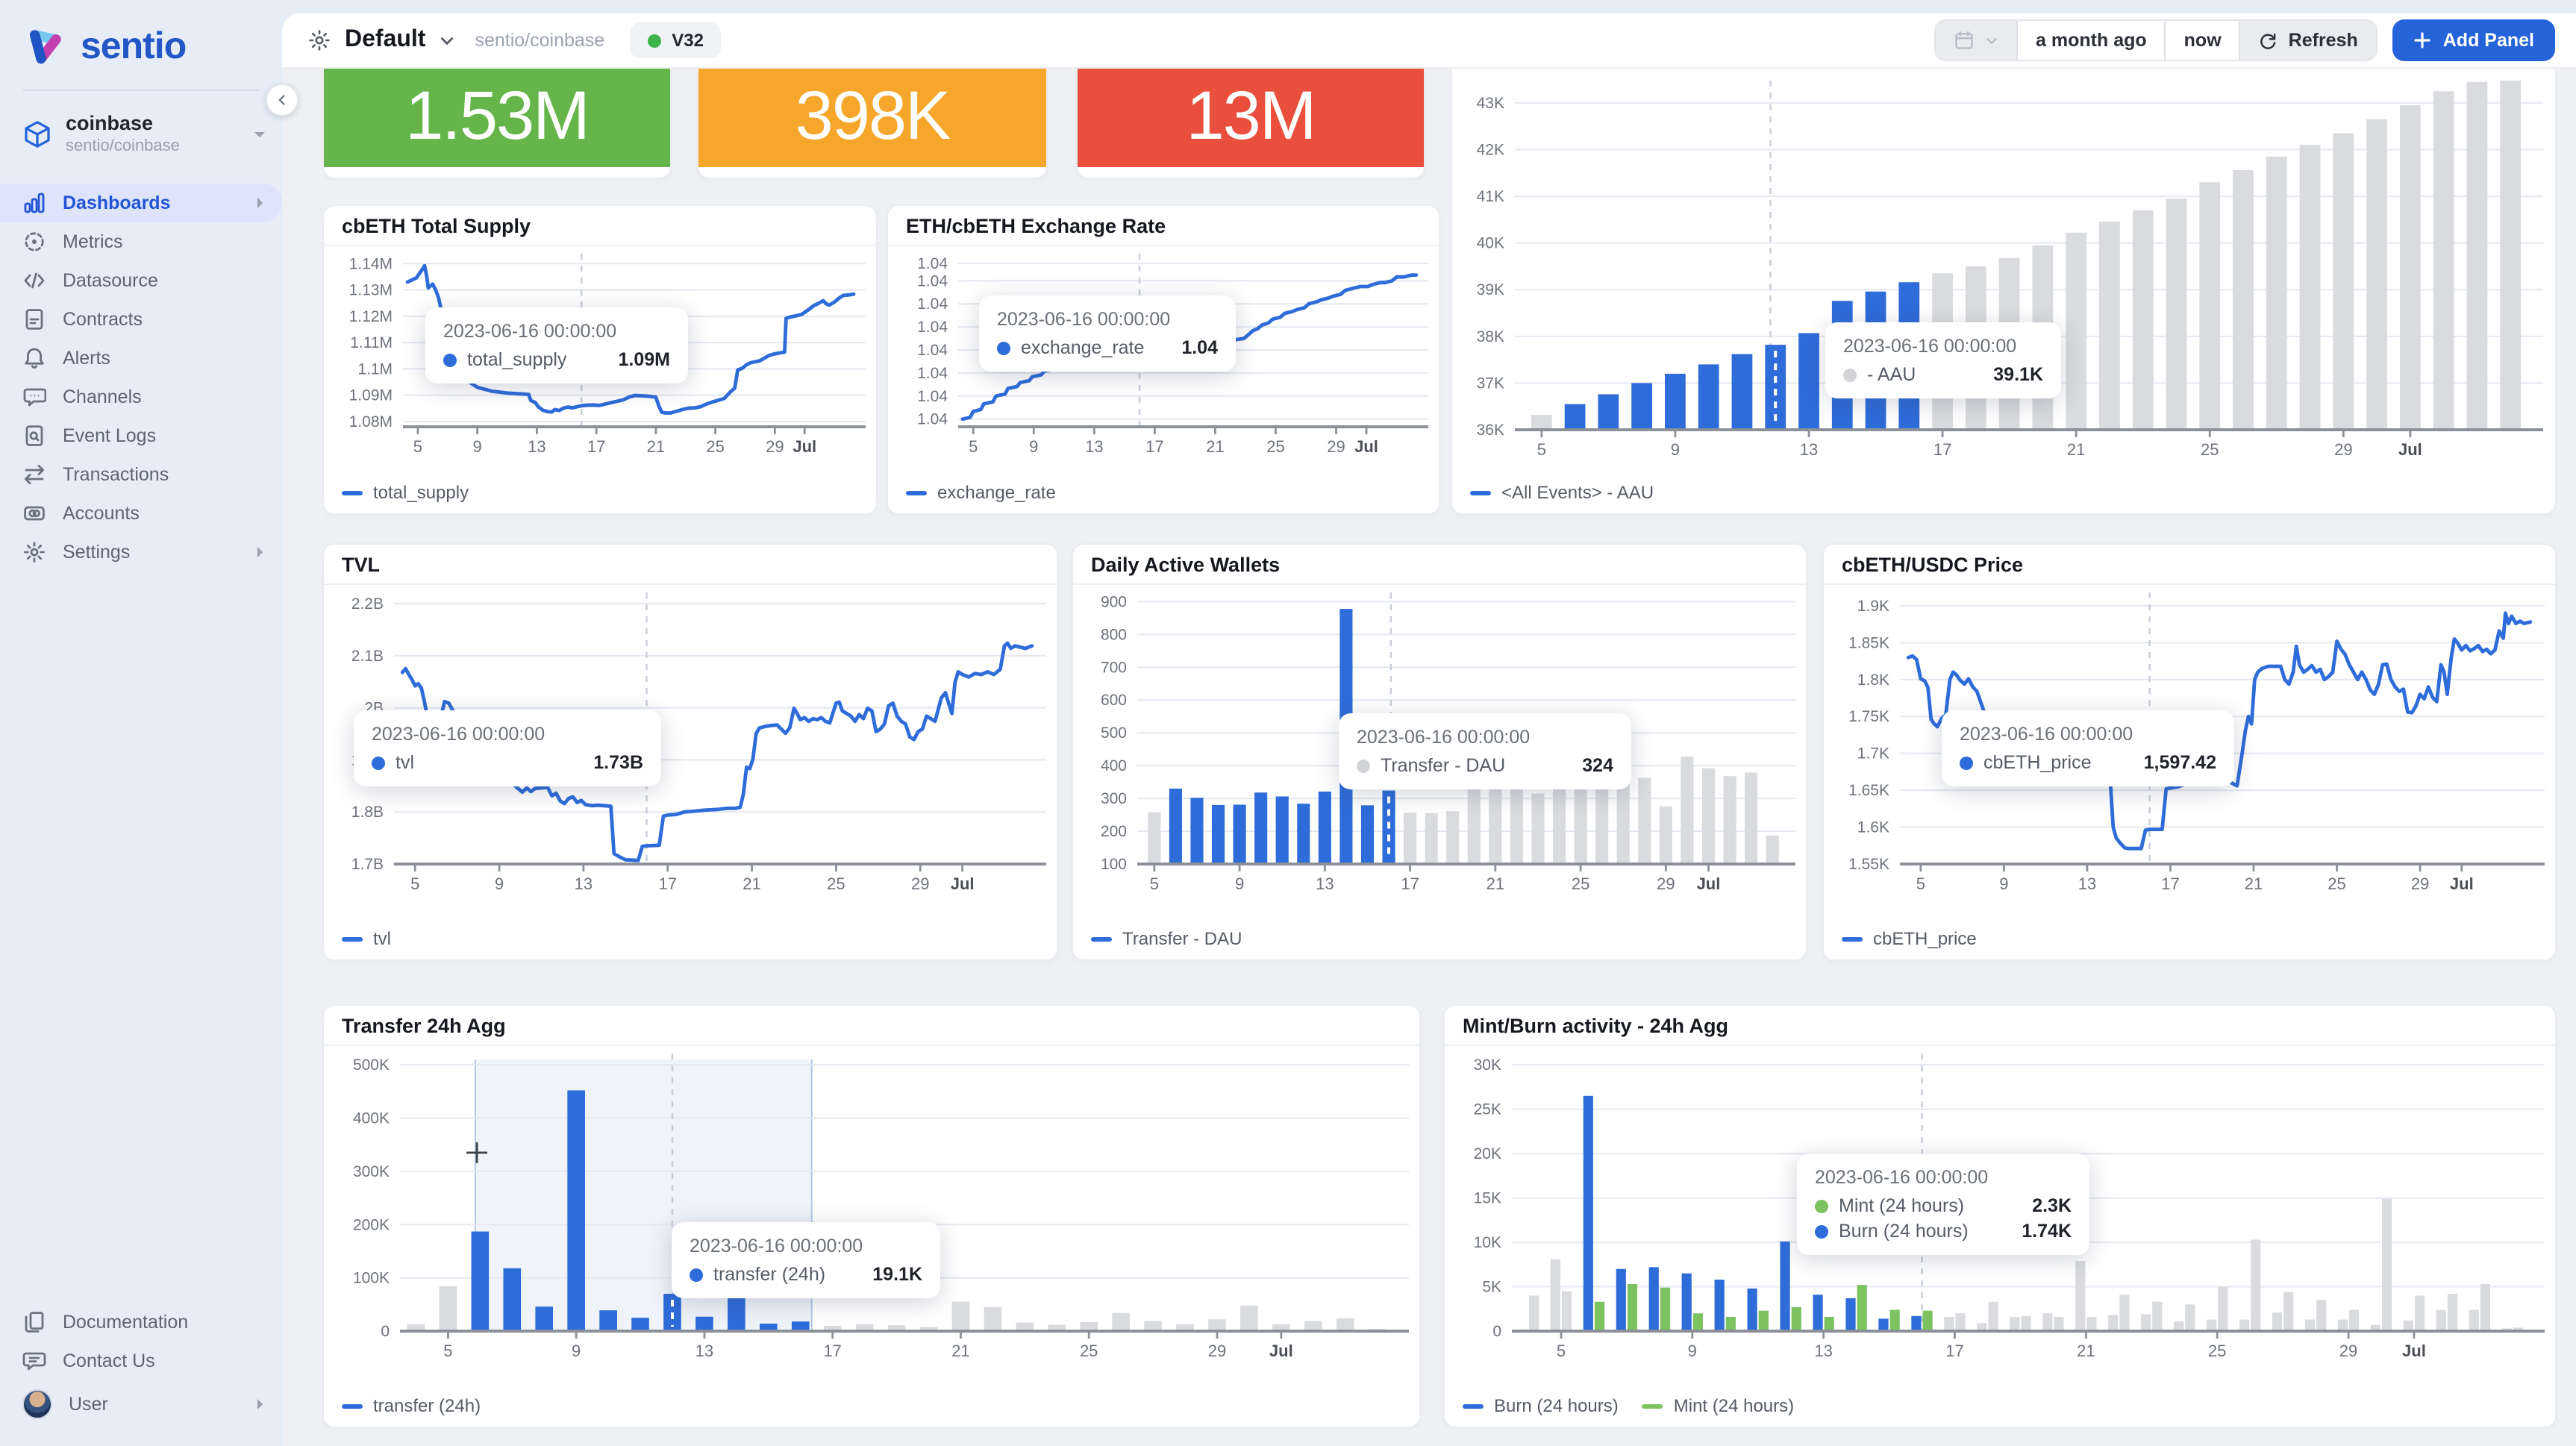 Image resolution: width=2576 pixels, height=1446 pixels. What do you see at coordinates (141, 280) in the screenshot?
I see `sidebar-item-datasource: Datasource` at bounding box center [141, 280].